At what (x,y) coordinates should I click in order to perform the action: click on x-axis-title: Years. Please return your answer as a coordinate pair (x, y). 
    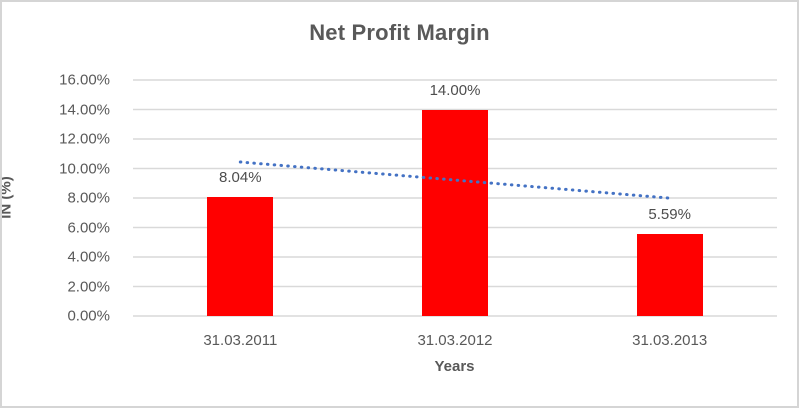
    Looking at the image, I should click on (454, 366).